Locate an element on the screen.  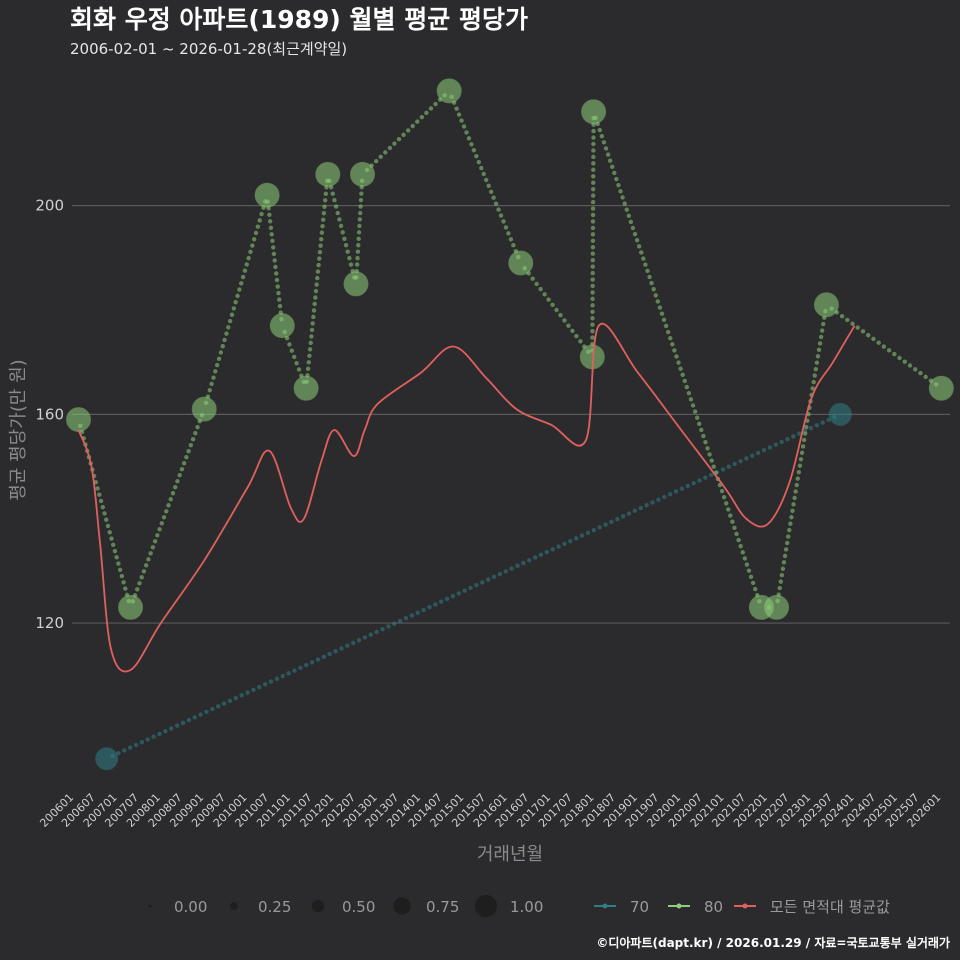
legend-series-label: 70 is located at coordinates (639, 907).